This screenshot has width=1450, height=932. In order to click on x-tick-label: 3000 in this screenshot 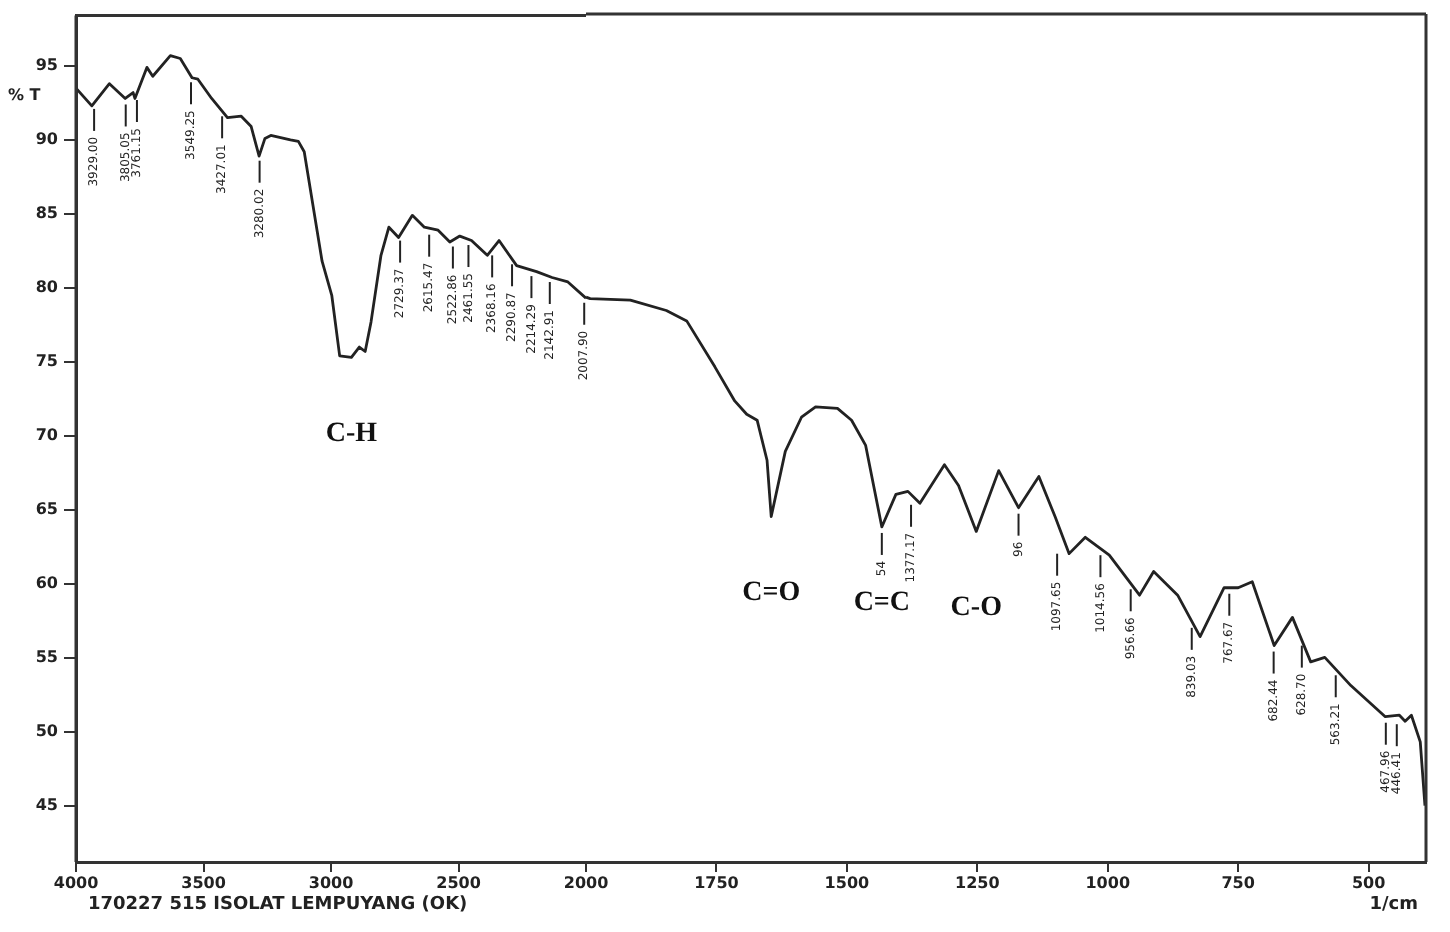, I will do `click(331, 882)`.